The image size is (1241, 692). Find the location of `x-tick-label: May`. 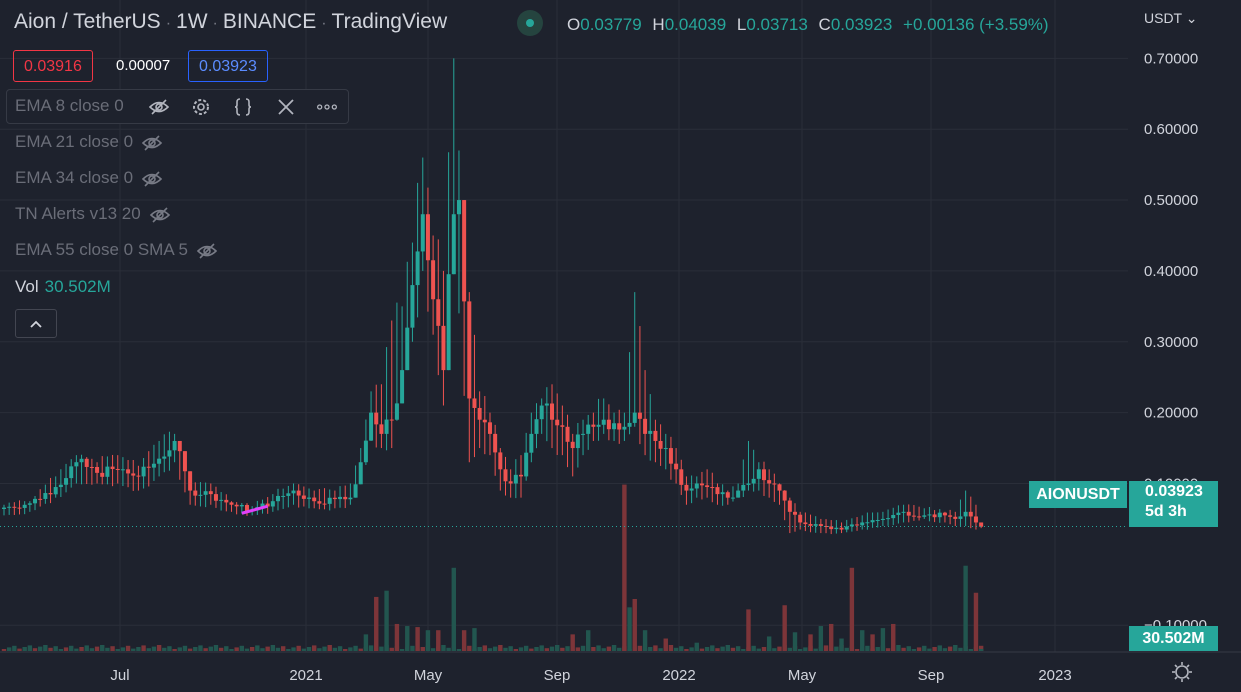

x-tick-label: May is located at coordinates (802, 675).